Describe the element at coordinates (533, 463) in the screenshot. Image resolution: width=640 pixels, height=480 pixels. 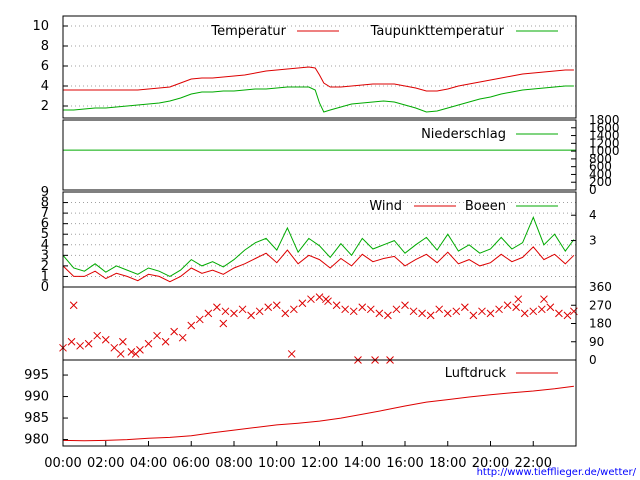
I see `x-tick-label: 22:00` at that location.